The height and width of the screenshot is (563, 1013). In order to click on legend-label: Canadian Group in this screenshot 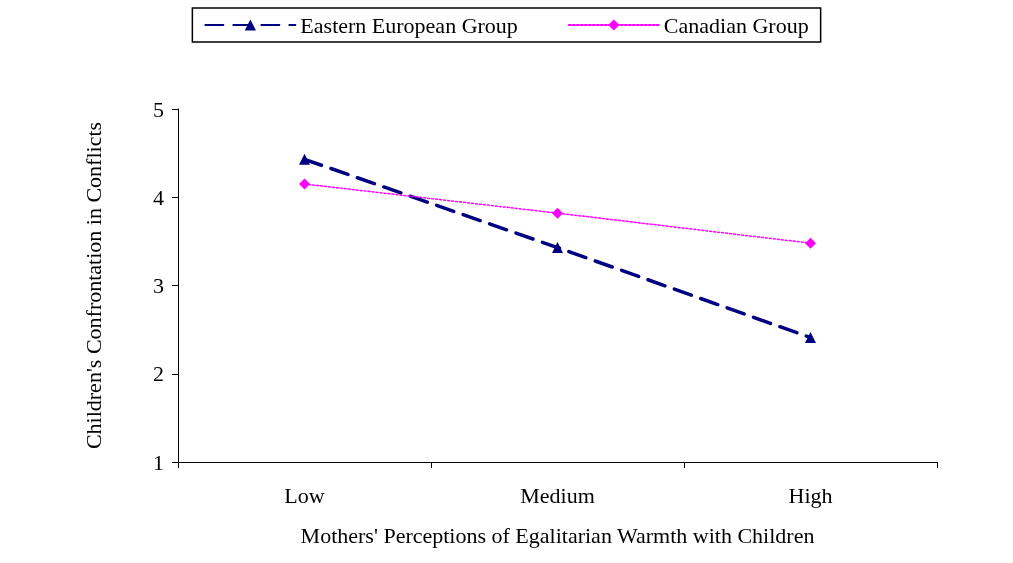, I will do `click(736, 25)`.